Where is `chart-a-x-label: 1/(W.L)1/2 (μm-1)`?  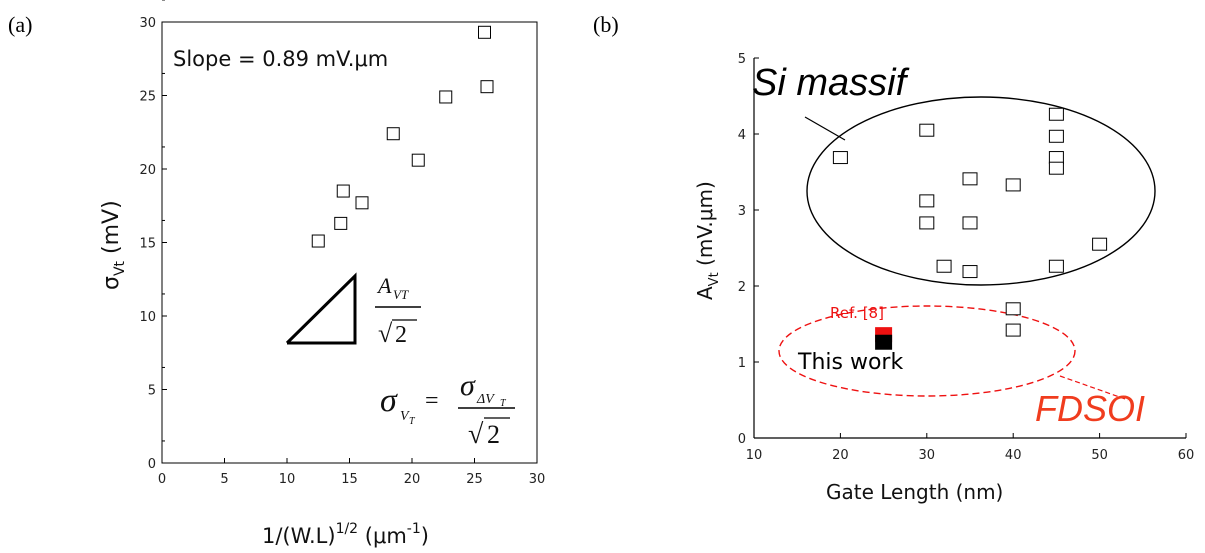
chart-a-x-label: 1/(W.L)1/2 (μm-1) is located at coordinates (345, 534).